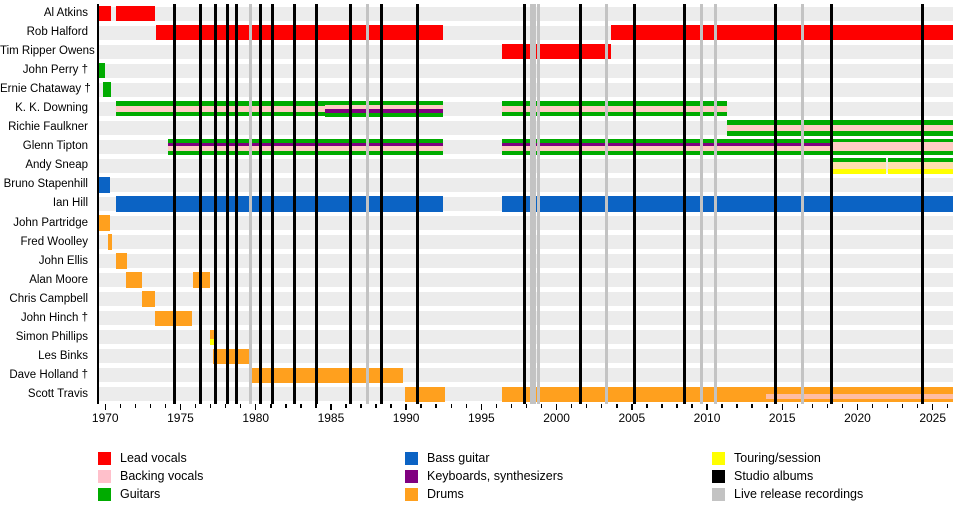  Describe the element at coordinates (65, 13) in the screenshot. I see `member-label: Al Atkins` at that location.